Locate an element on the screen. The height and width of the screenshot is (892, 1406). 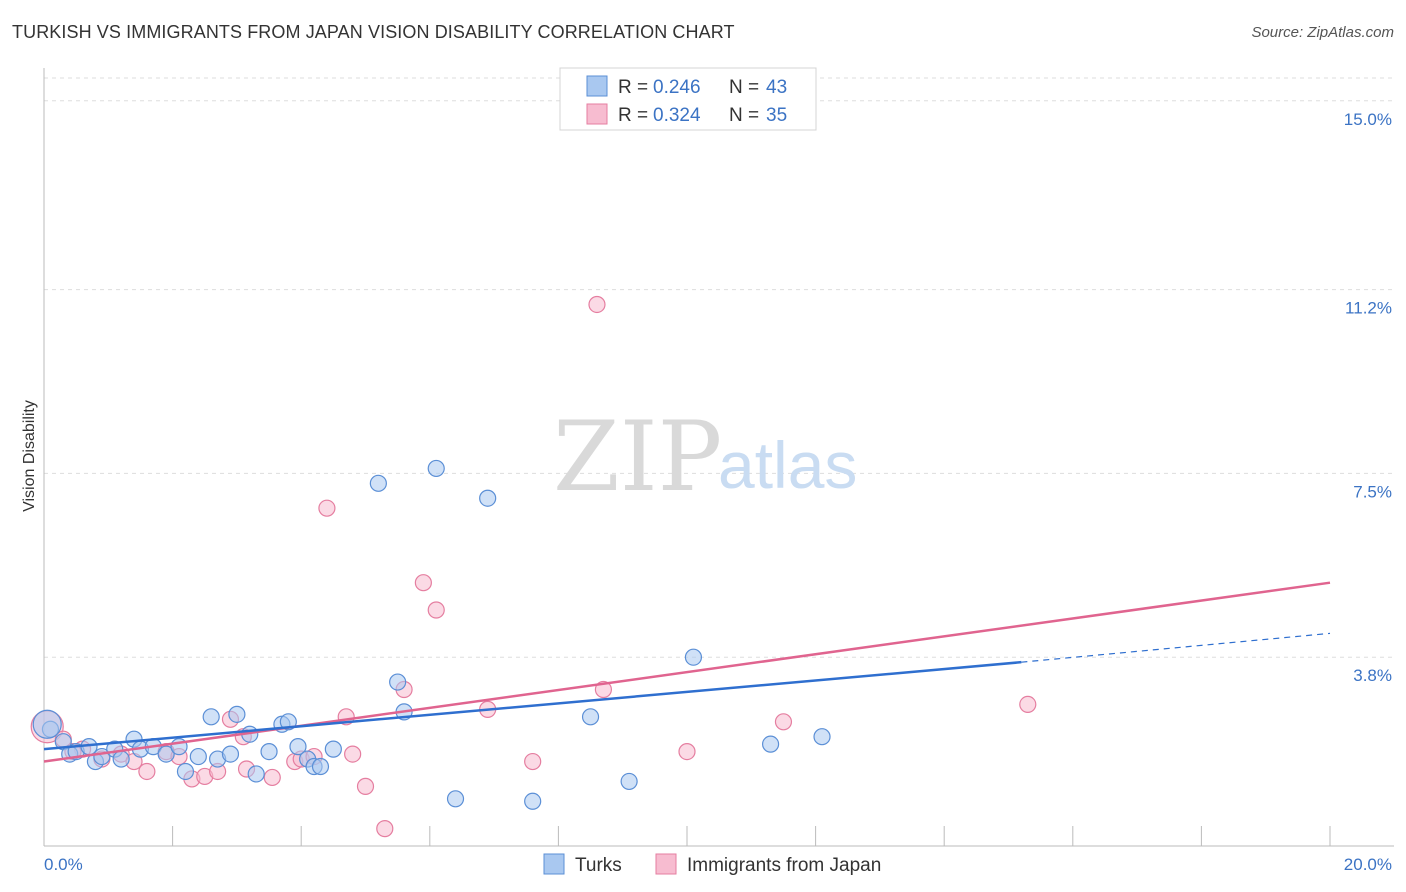
x-axis-ticks is located at coordinates (687, 836).